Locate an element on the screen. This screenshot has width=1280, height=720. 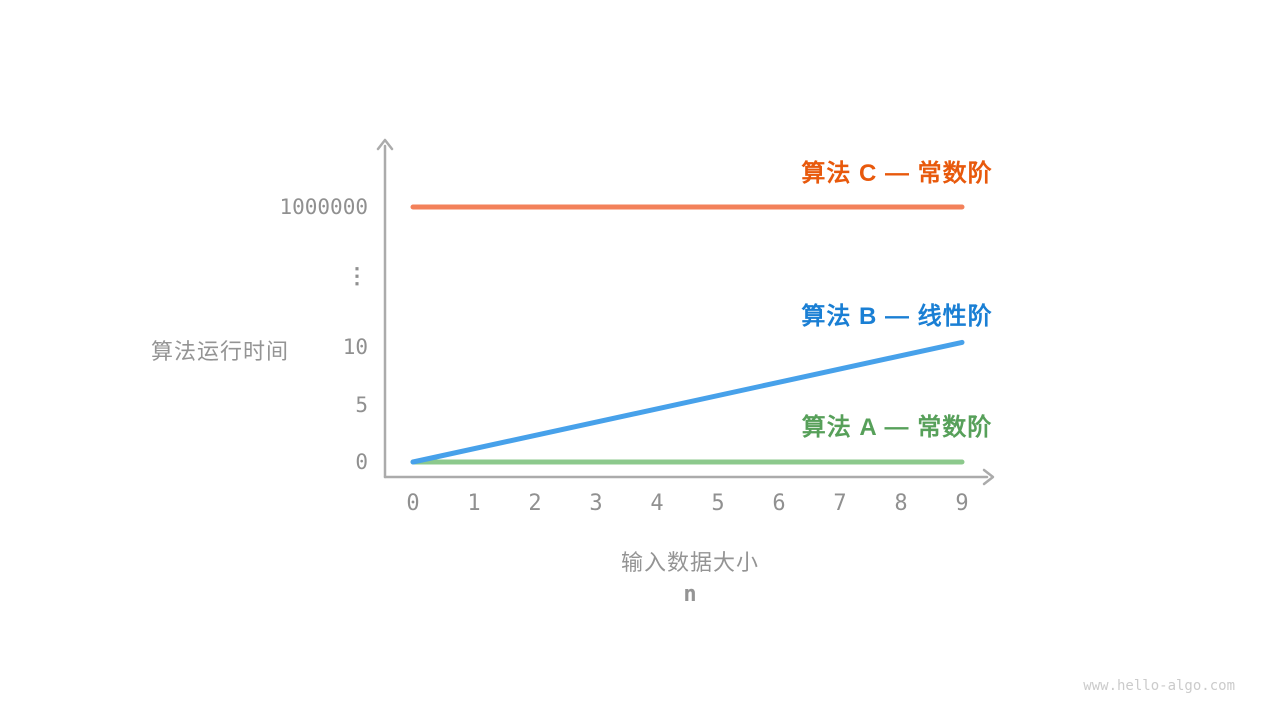
x-axis-title: 输入数据大小 is located at coordinates (689, 562).